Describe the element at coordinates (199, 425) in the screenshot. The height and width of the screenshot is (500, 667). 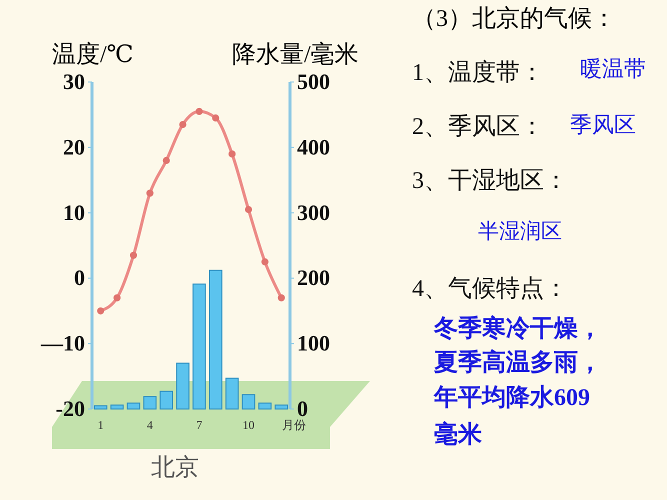
I see `x-tick-label: 7` at that location.